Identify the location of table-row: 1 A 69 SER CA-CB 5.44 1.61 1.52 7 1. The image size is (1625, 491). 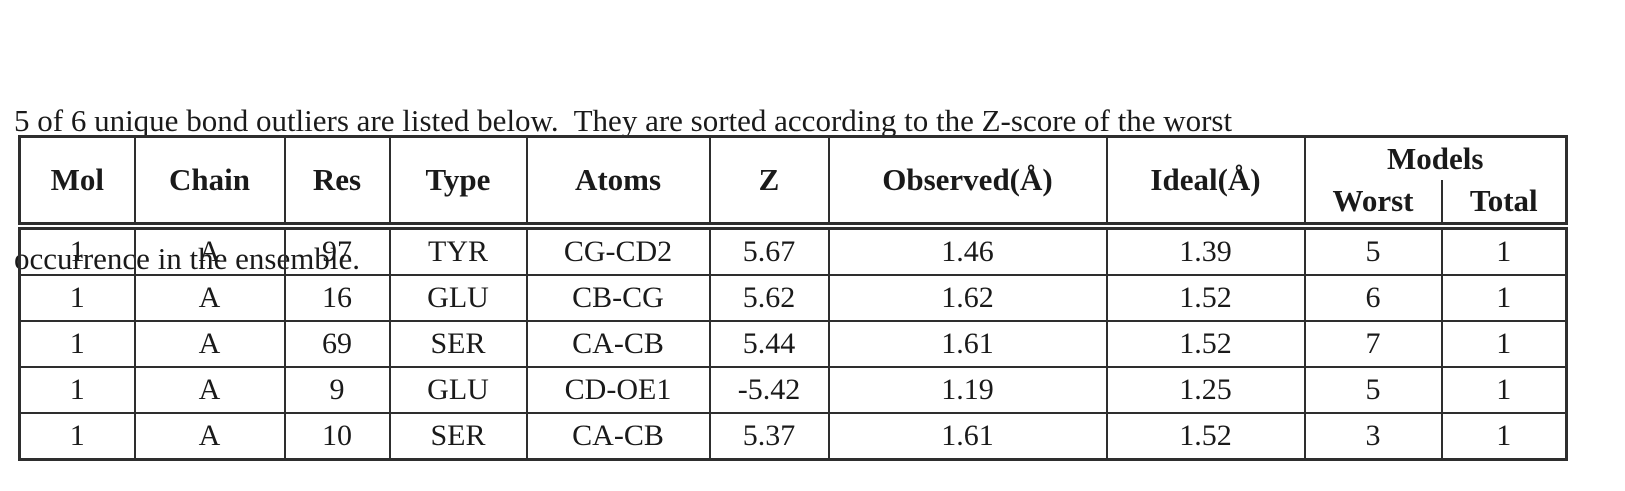
(793, 344).